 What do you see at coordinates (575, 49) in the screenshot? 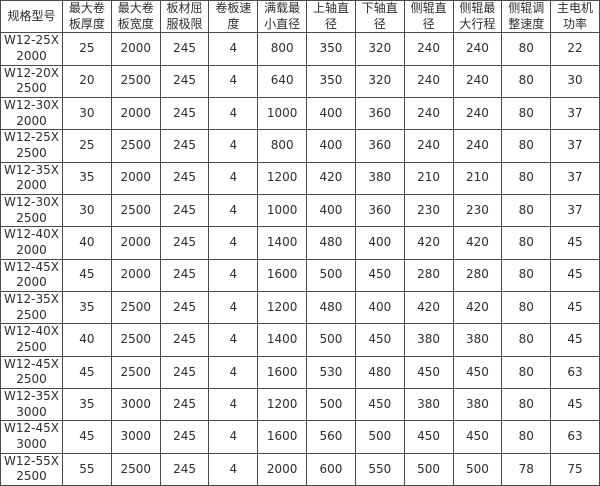
I see `value-cell: 22` at bounding box center [575, 49].